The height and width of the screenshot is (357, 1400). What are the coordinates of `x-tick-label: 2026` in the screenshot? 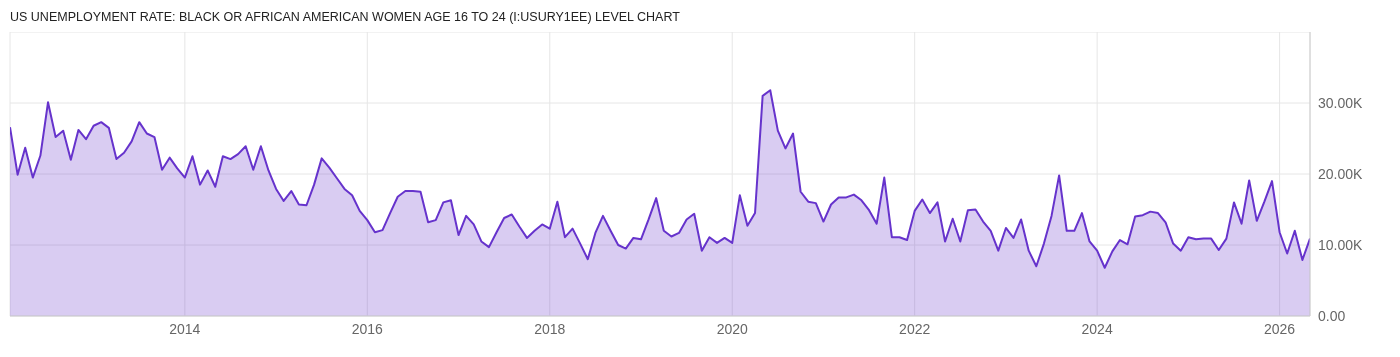 It's located at (1280, 328).